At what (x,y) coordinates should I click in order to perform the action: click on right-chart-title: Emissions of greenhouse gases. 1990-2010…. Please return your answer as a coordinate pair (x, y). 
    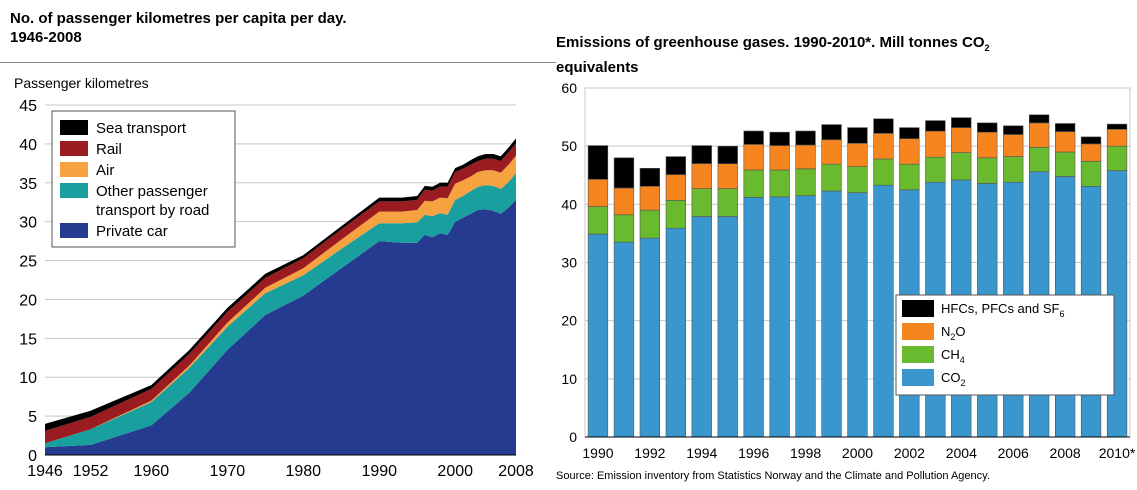
    Looking at the image, I should click on (836, 55).